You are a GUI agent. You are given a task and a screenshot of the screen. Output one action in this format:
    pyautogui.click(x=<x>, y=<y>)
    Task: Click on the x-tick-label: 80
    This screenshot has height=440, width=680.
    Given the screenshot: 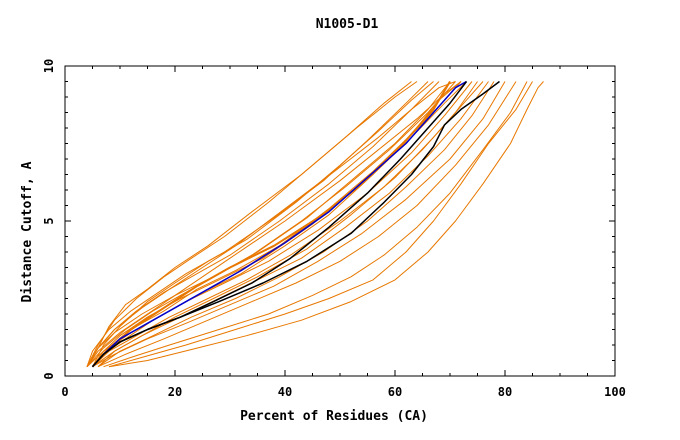 What is the action you would take?
    pyautogui.click(x=505, y=392)
    